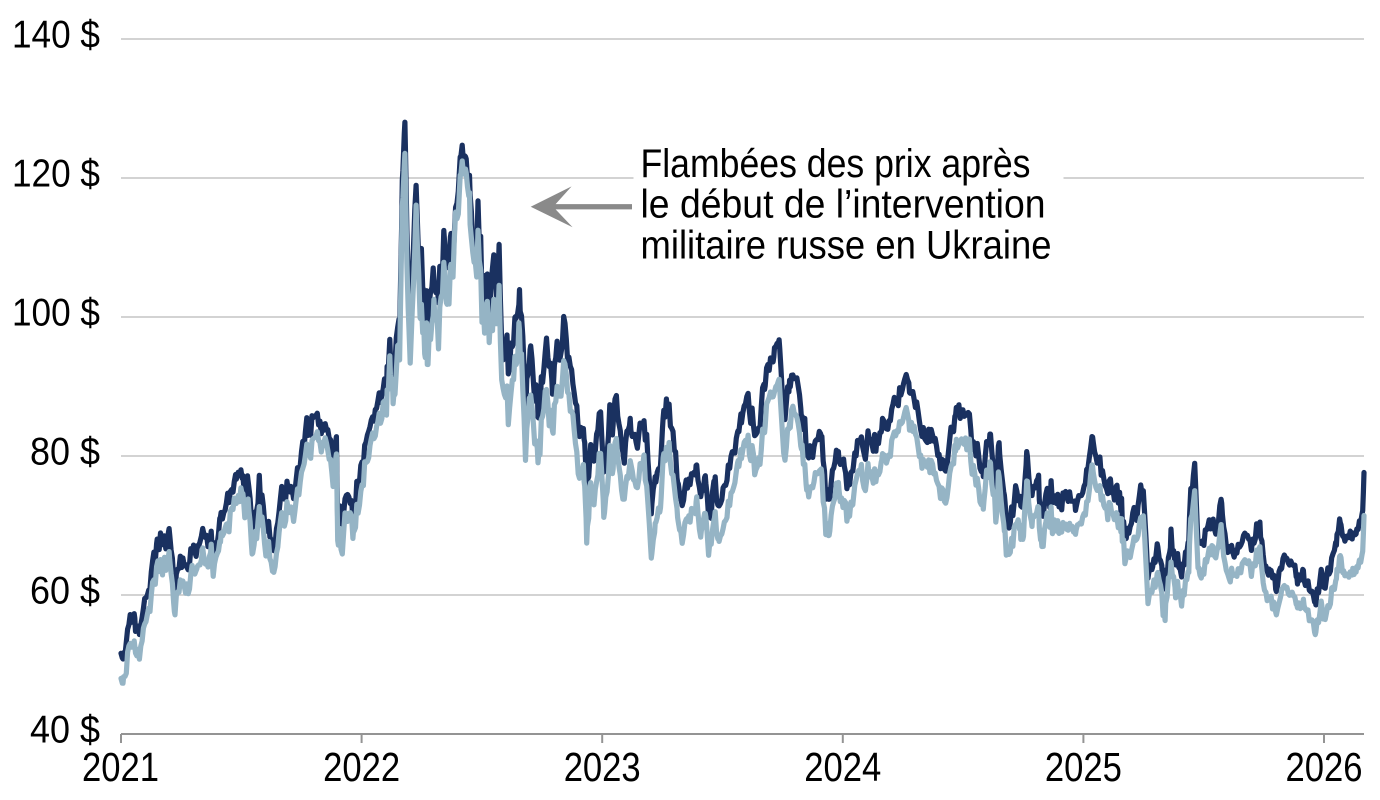 The width and height of the screenshot is (1380, 800). What do you see at coordinates (56, 35) in the screenshot?
I see `svg-text: 140 $` at bounding box center [56, 35].